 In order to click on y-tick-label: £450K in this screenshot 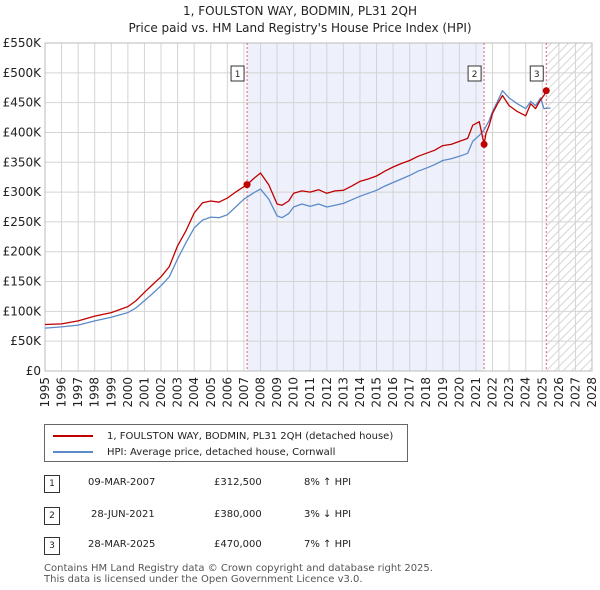, I will do `click(23, 103)`.